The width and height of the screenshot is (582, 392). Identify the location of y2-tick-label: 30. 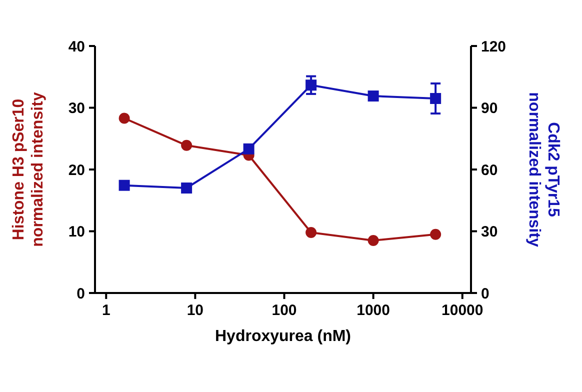
(489, 232).